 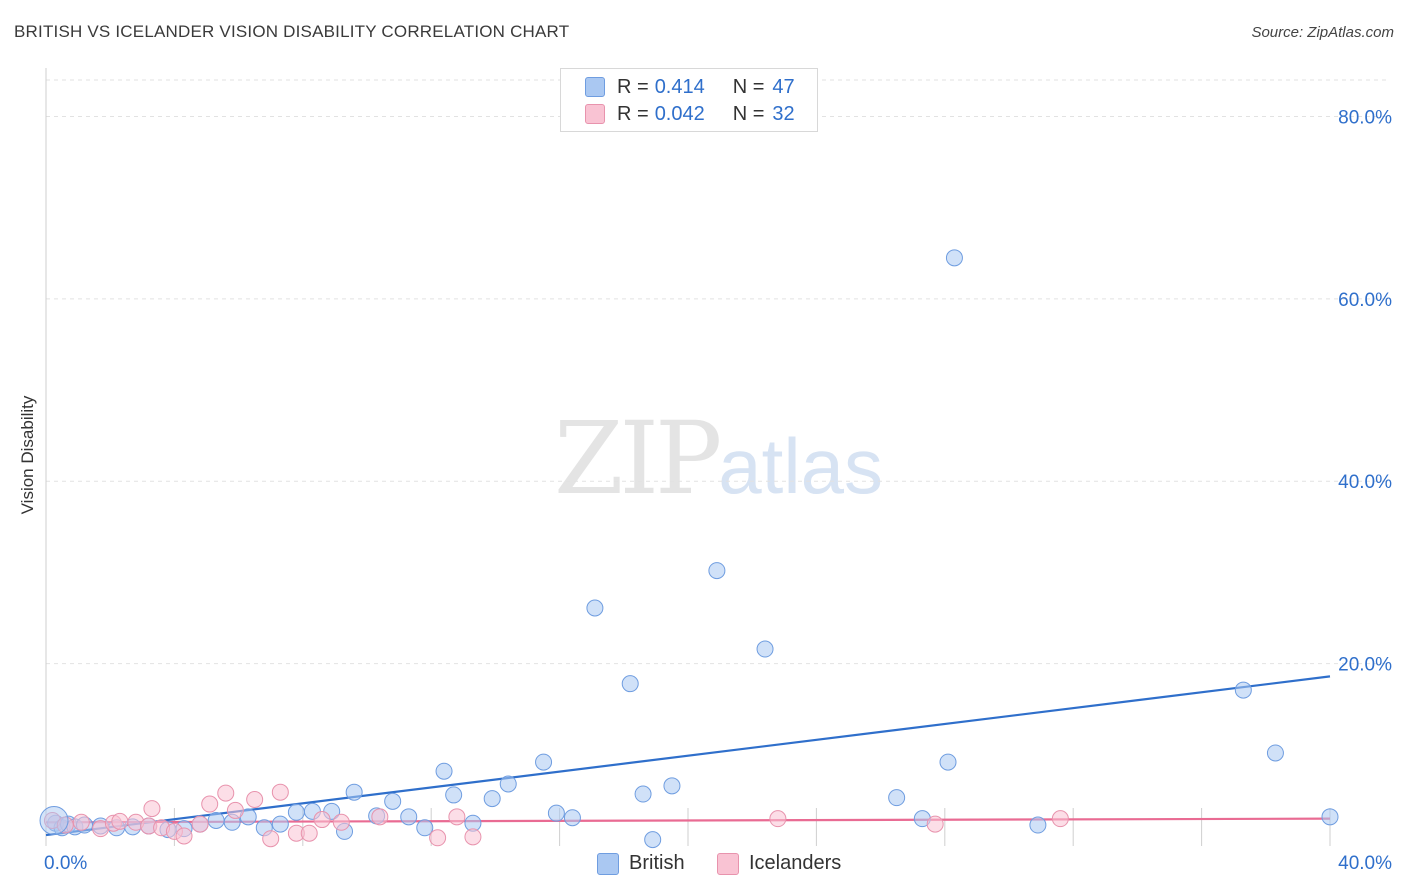 What do you see at coordinates (1322, 32) in the screenshot?
I see `source-label: Source: ZipAtlas.com` at bounding box center [1322, 32].